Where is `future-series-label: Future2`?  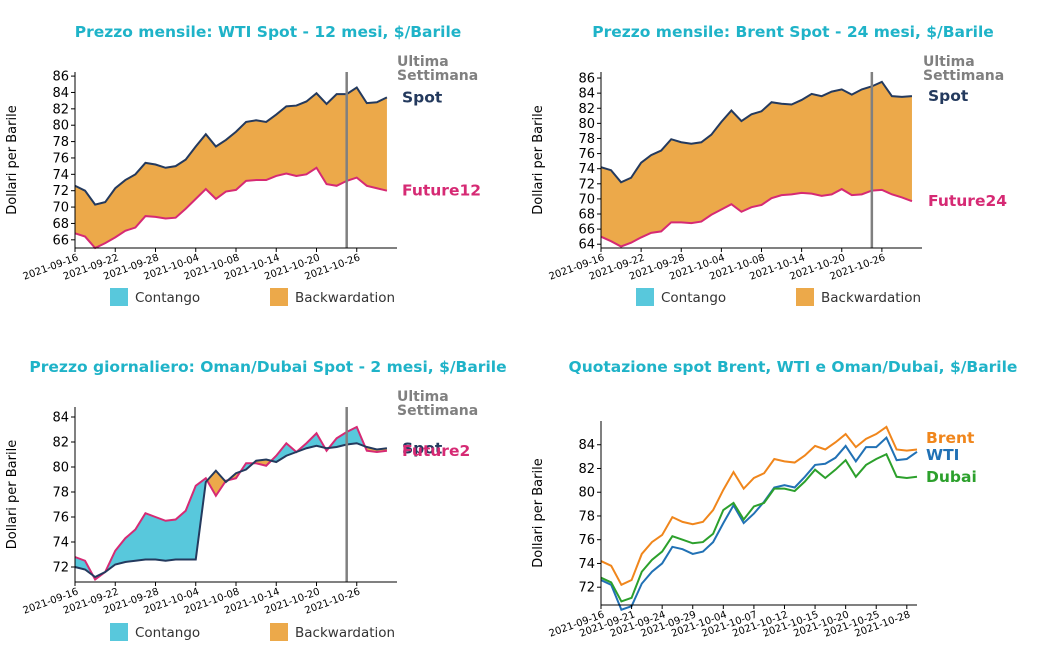 future-series-label: Future2 is located at coordinates (436, 451).